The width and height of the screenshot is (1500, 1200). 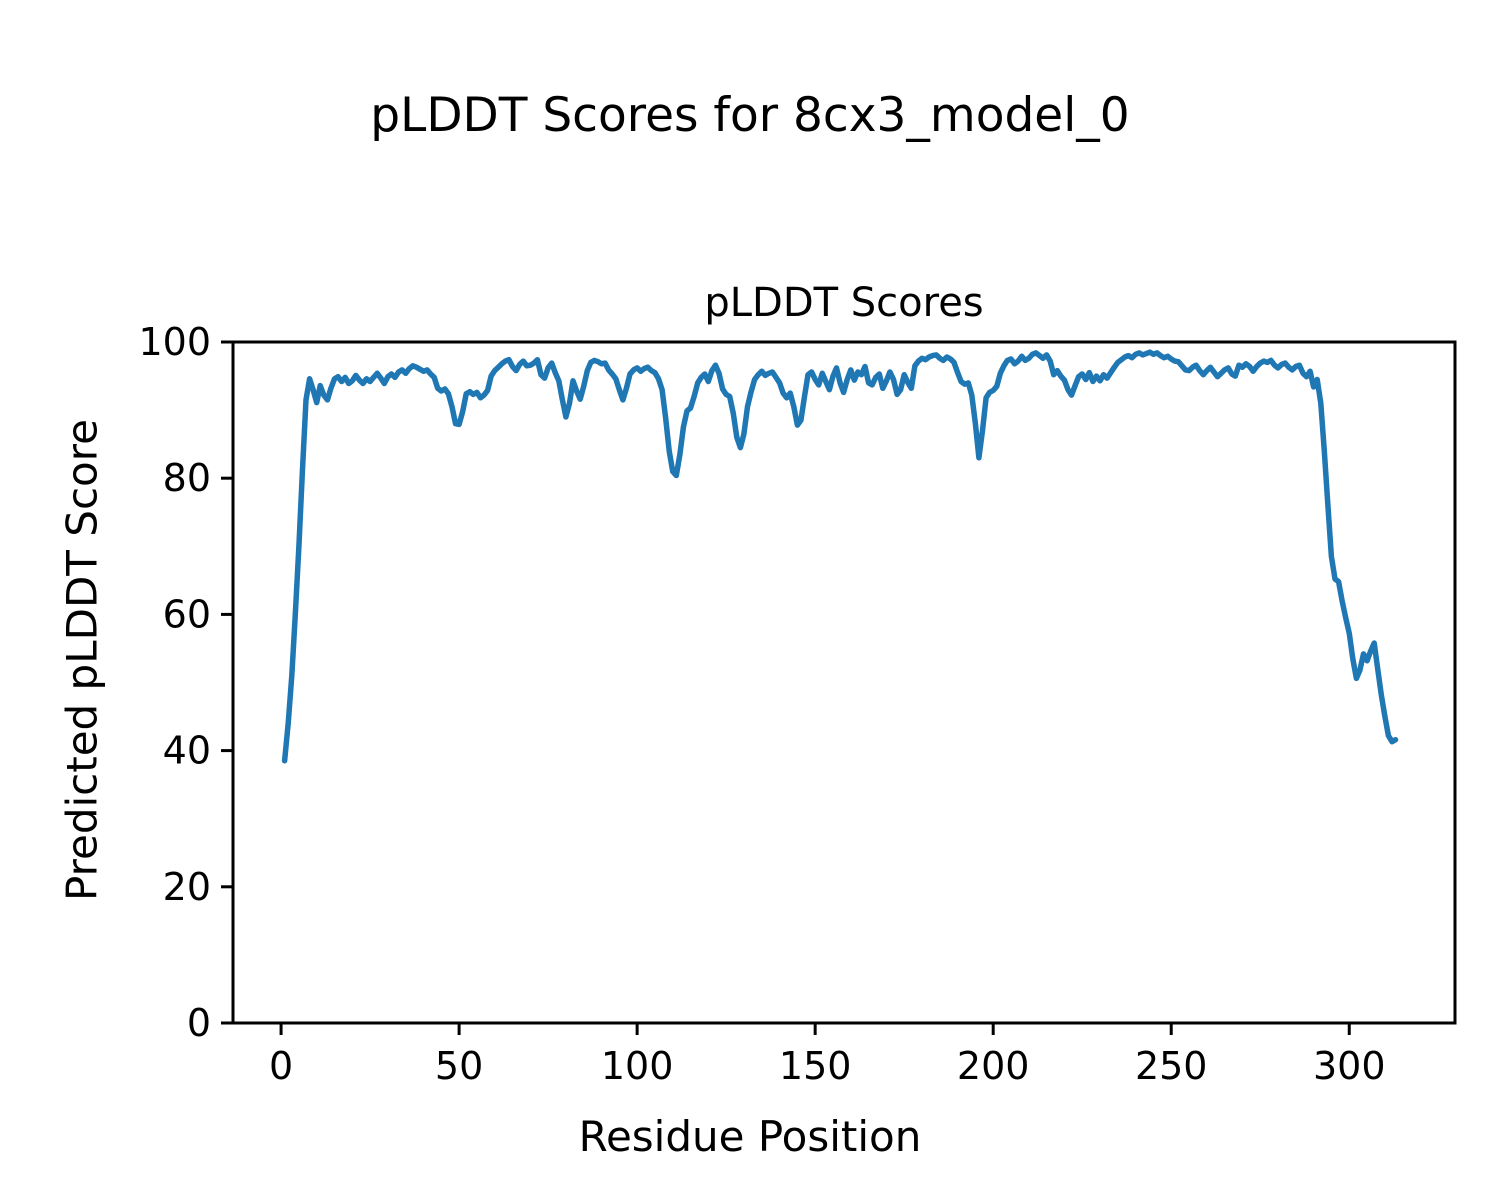 What do you see at coordinates (187, 887) in the screenshot?
I see `y-tick-label: 20` at bounding box center [187, 887].